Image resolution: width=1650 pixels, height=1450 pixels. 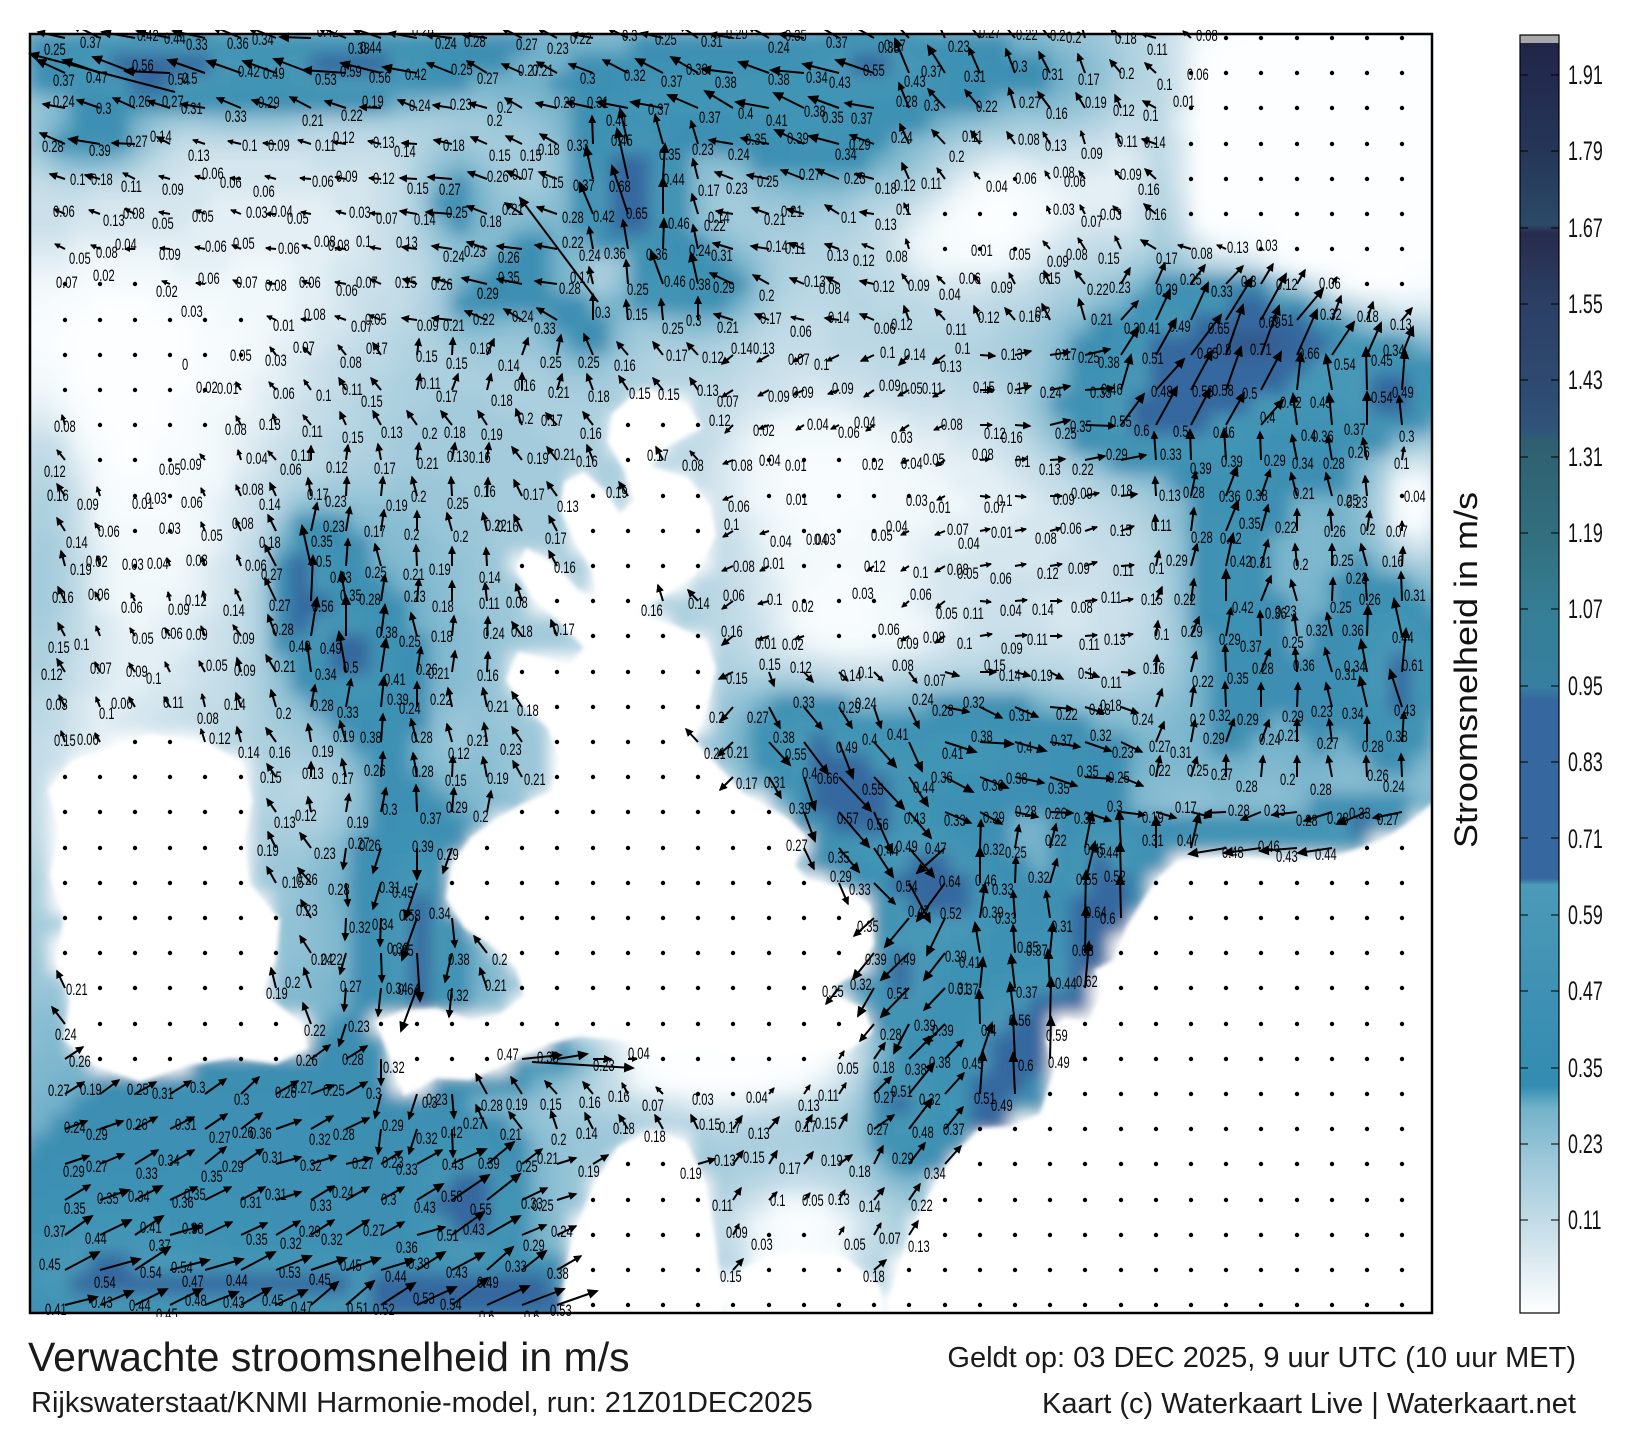 I want to click on svg-text: 0.44, so click(x=237, y=1280).